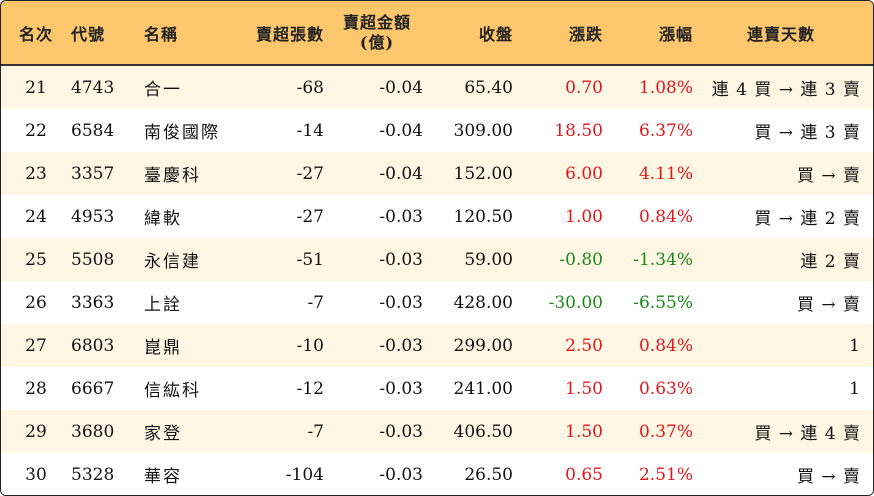 This screenshot has width=874, height=496. Describe the element at coordinates (483, 345) in the screenshot. I see `cell-close: 299.00` at that location.